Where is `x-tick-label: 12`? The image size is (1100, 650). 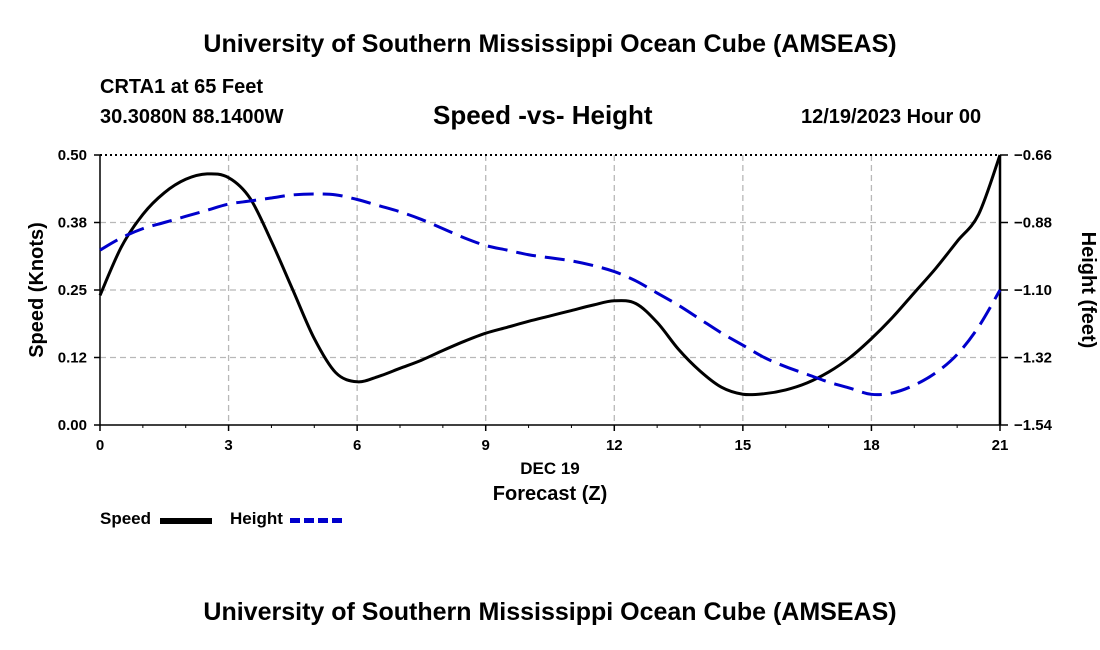
x-tick-label: 12 is located at coordinates (614, 445).